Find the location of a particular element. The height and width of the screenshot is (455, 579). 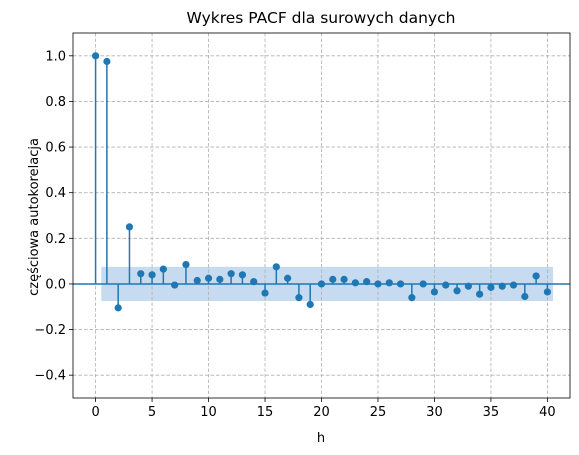

x-tick-label: 40 is located at coordinates (547, 412).